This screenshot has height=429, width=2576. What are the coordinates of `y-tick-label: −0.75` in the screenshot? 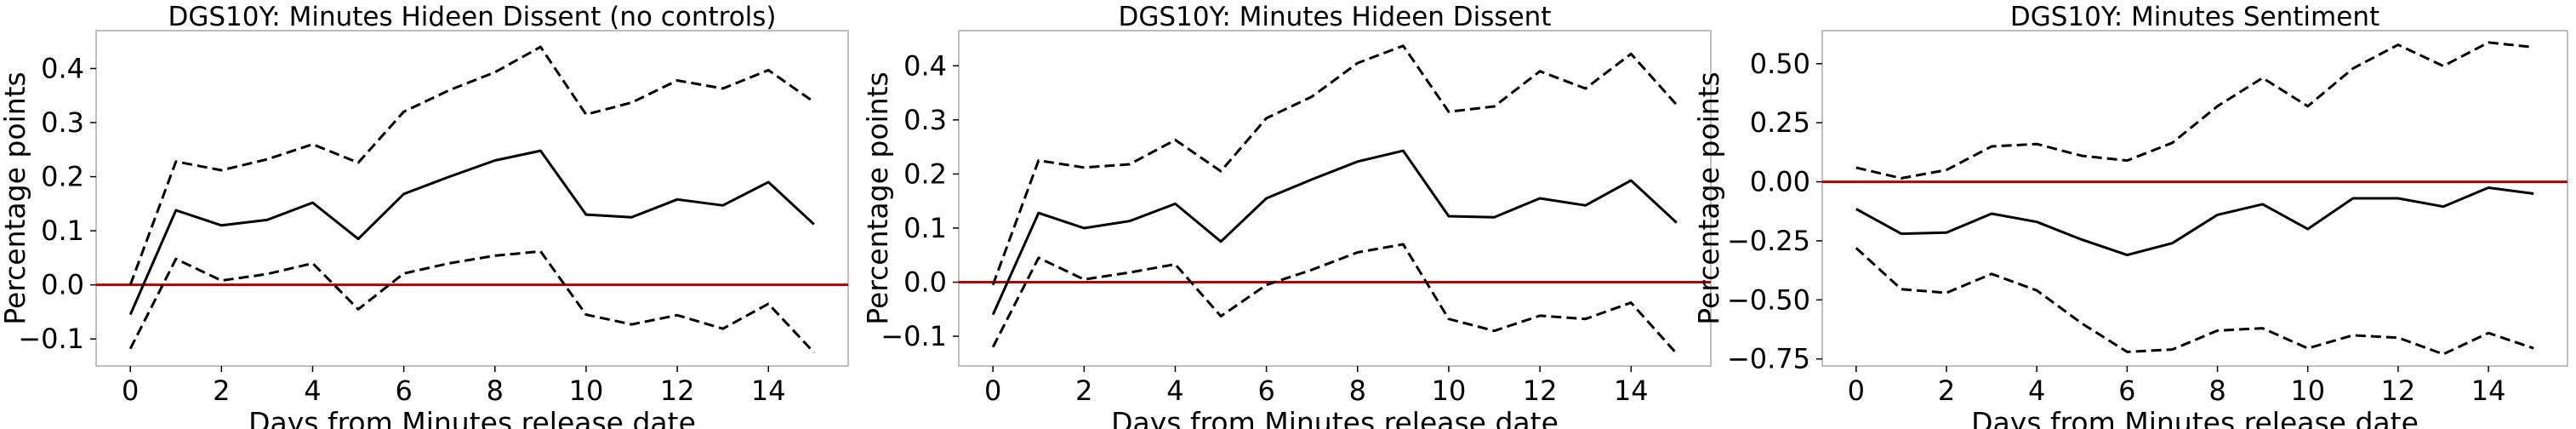 It's located at (1768, 359).